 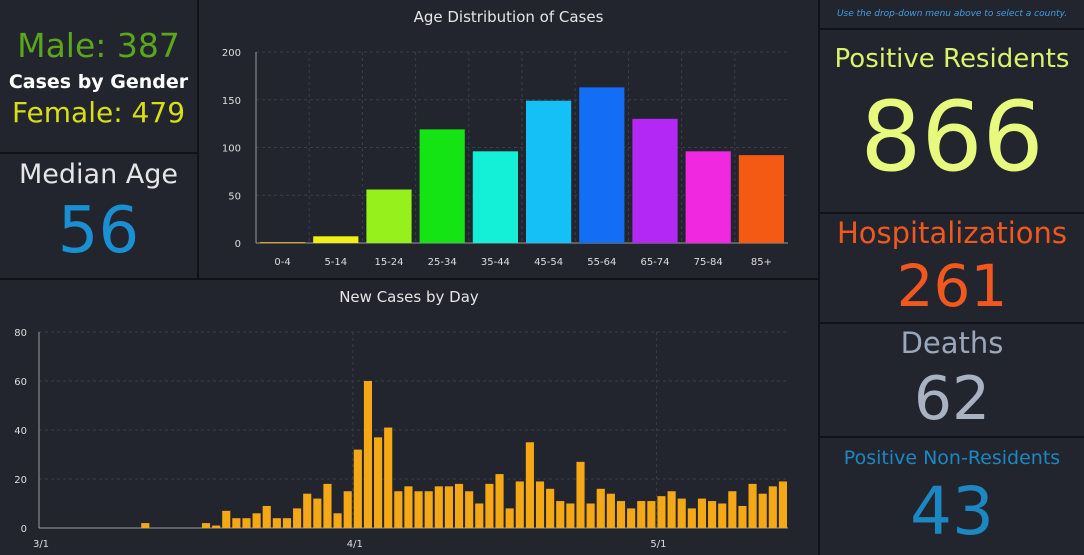 I want to click on positive-non-residents-panel: Positive Non-Residents 43, so click(x=952, y=496).